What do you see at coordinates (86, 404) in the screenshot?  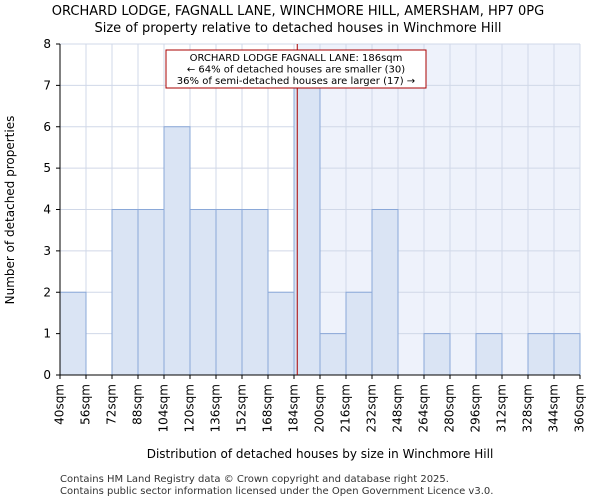 I see `x-tick-label: 56sqm` at bounding box center [86, 404].